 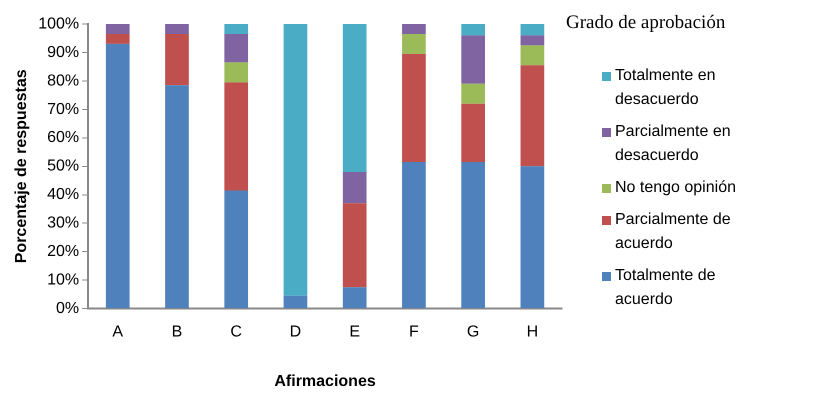 I want to click on y-tick-label: 100%, so click(x=59, y=23).